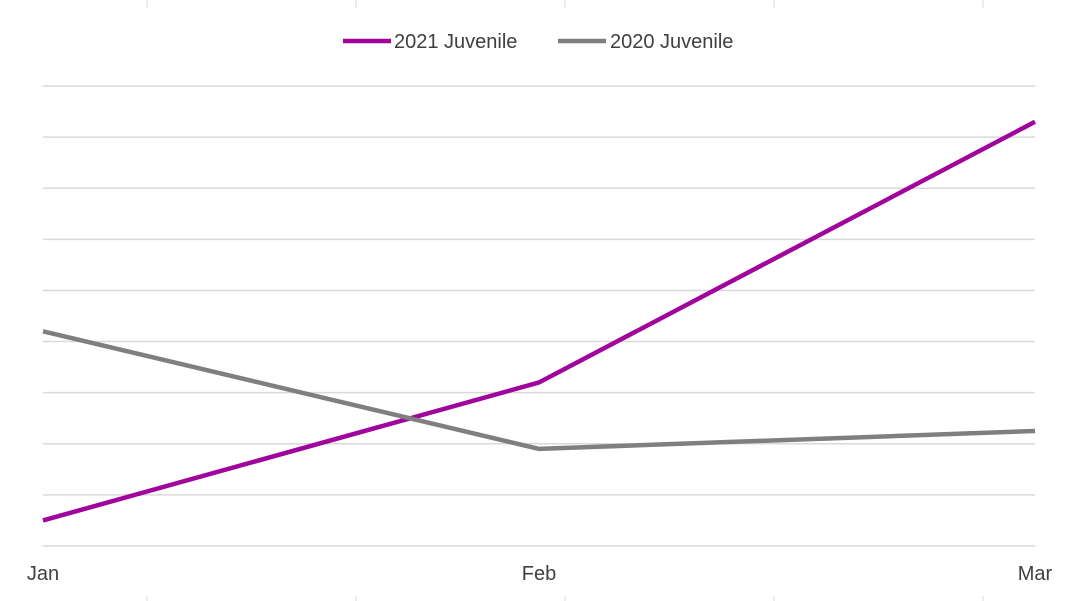 This screenshot has height=601, width=1081. What do you see at coordinates (565, 4) in the screenshot?
I see `frame-ticks-top` at bounding box center [565, 4].